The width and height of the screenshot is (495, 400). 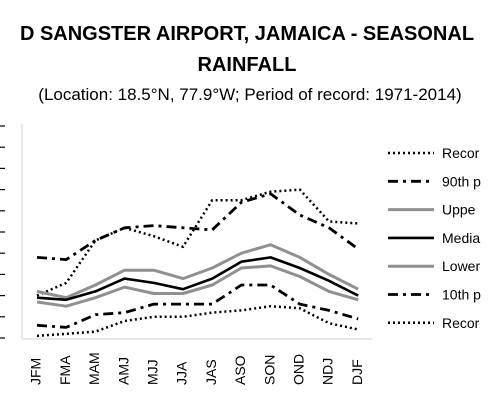 I want to click on x-tick-label: JFM, so click(x=36, y=371).